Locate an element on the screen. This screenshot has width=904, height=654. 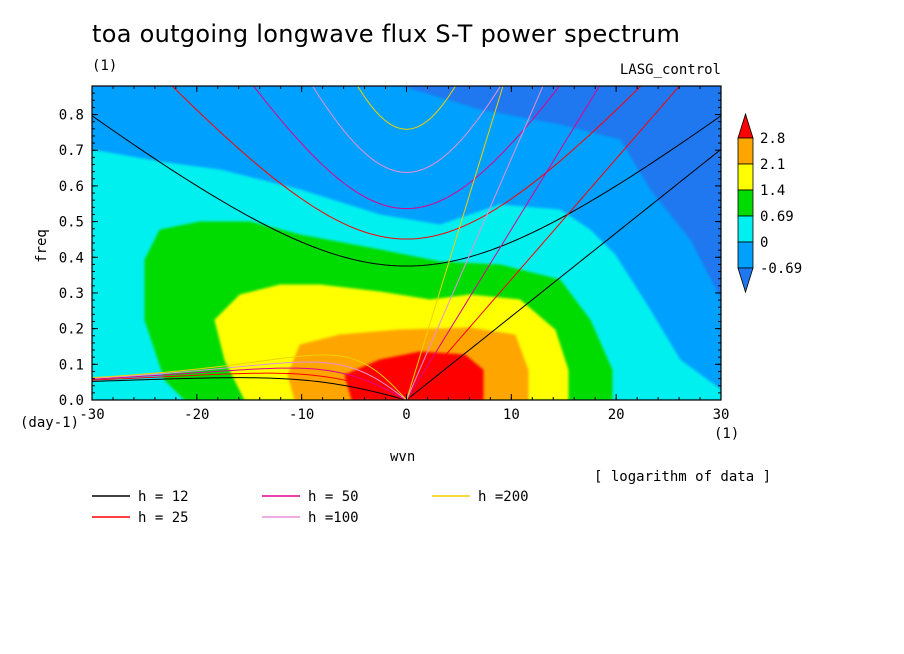
colorbar-label: 1.4 is located at coordinates (772, 191).